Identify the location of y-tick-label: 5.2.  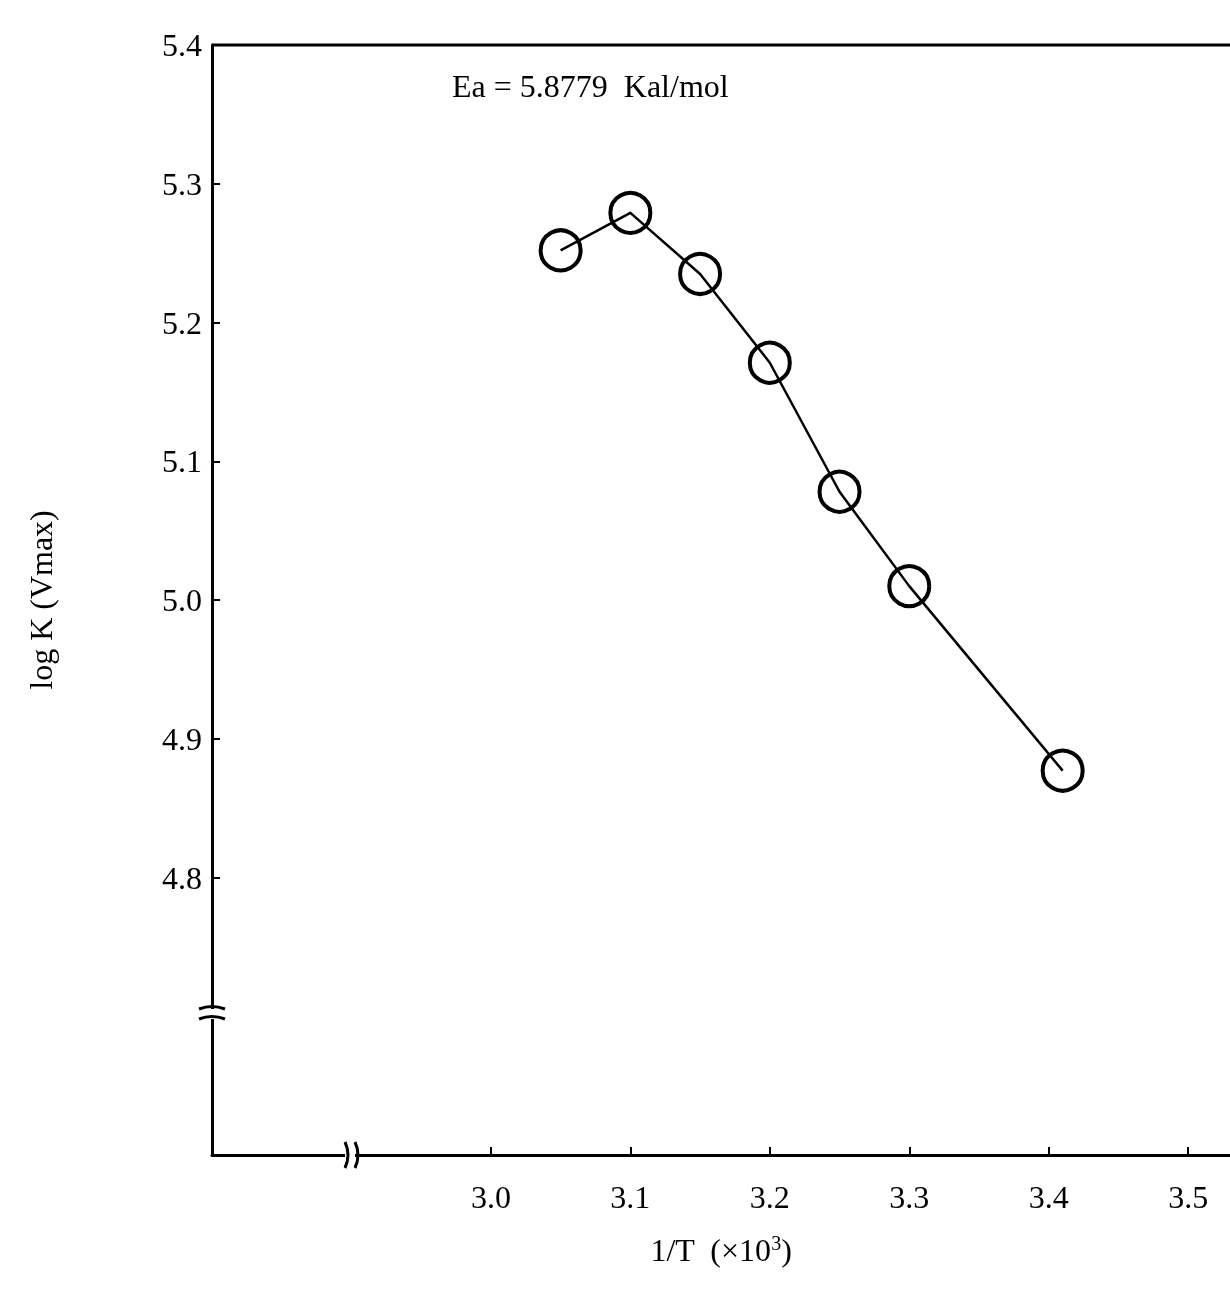
(182, 322).